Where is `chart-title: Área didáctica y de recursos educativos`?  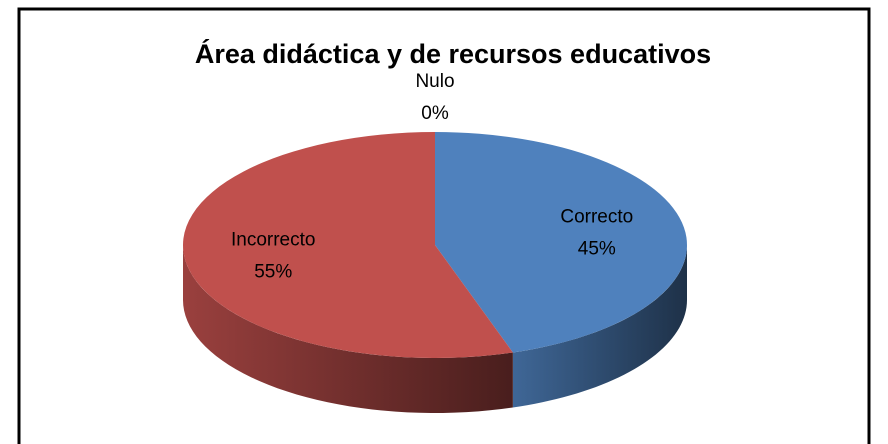
chart-title: Área didáctica y de recursos educativos is located at coordinates (453, 53).